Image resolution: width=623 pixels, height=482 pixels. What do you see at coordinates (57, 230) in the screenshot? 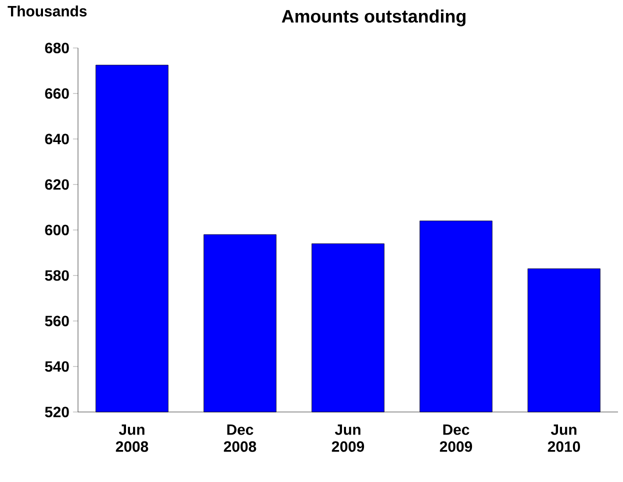
I see `y-tick-label: 600` at bounding box center [57, 230].